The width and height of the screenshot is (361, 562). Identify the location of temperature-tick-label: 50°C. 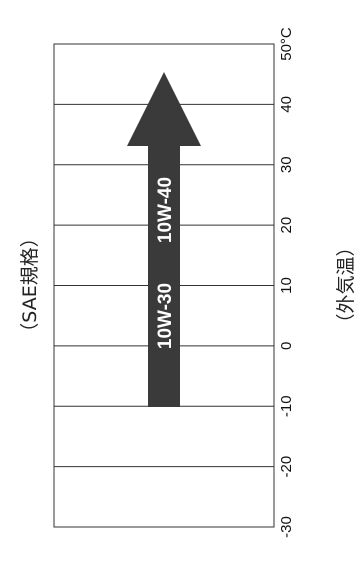
(286, 44).